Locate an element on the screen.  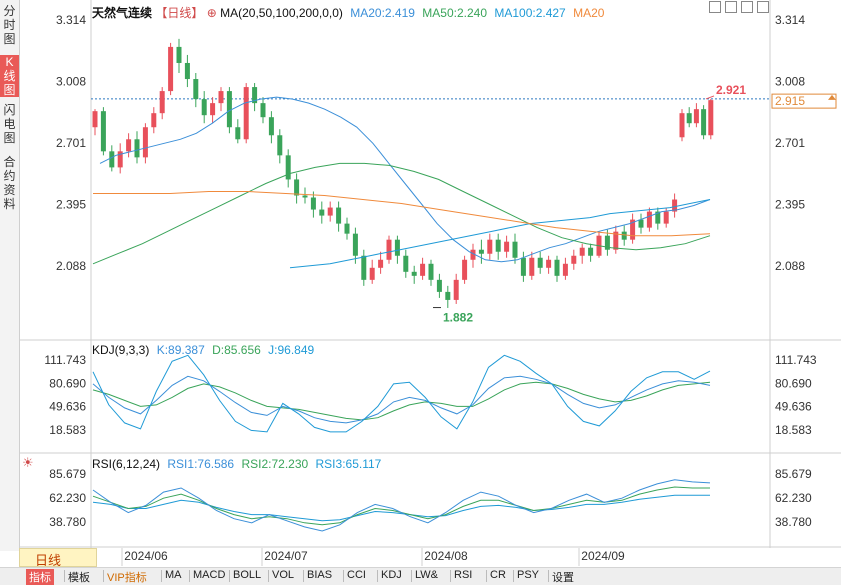
x-tick-label: 2024/09 is located at coordinates (603, 556).